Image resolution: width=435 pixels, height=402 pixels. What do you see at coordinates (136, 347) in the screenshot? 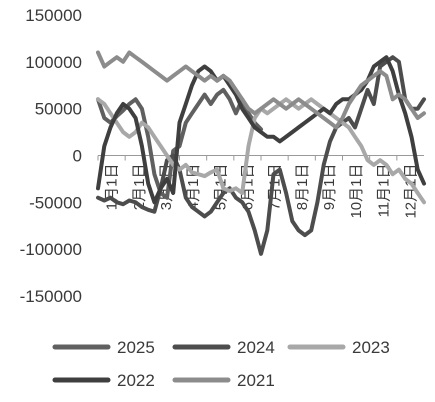
I see `legend-label-2025: 2025` at bounding box center [136, 347].